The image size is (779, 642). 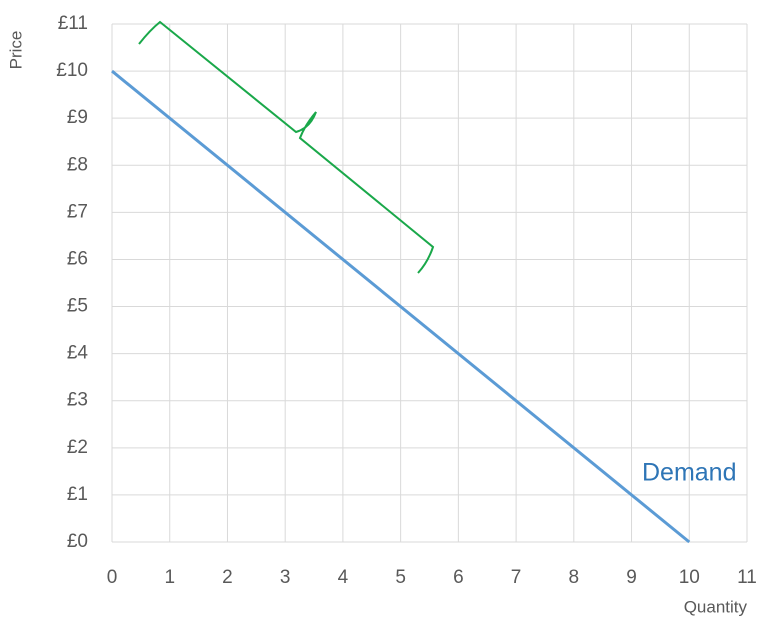 I want to click on x-tick-label: 11, so click(x=747, y=577).